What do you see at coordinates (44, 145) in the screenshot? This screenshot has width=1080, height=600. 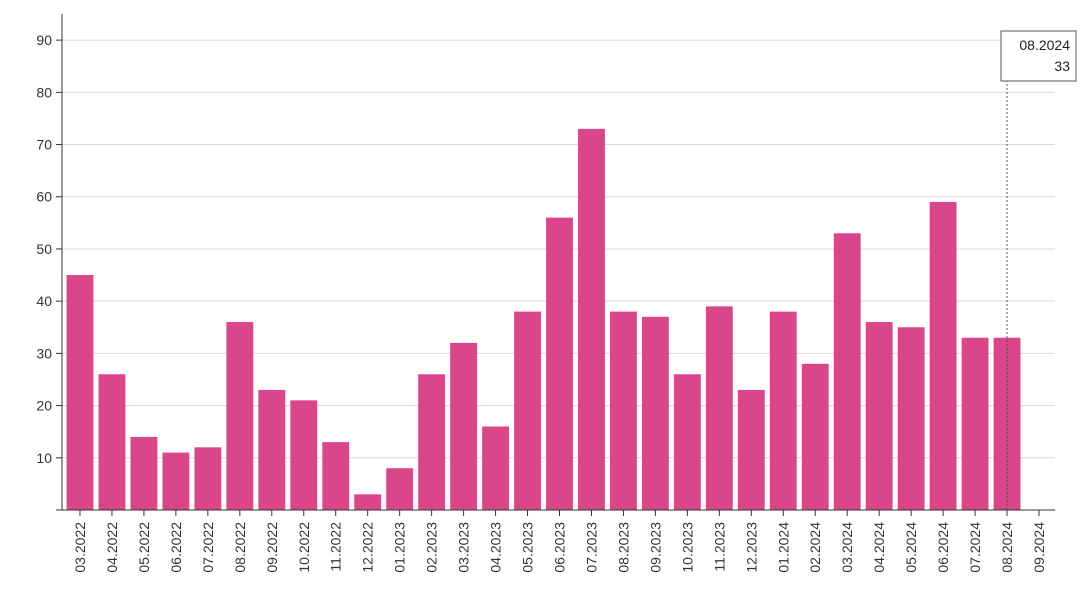 I see `y-tick-label: 70` at bounding box center [44, 145].